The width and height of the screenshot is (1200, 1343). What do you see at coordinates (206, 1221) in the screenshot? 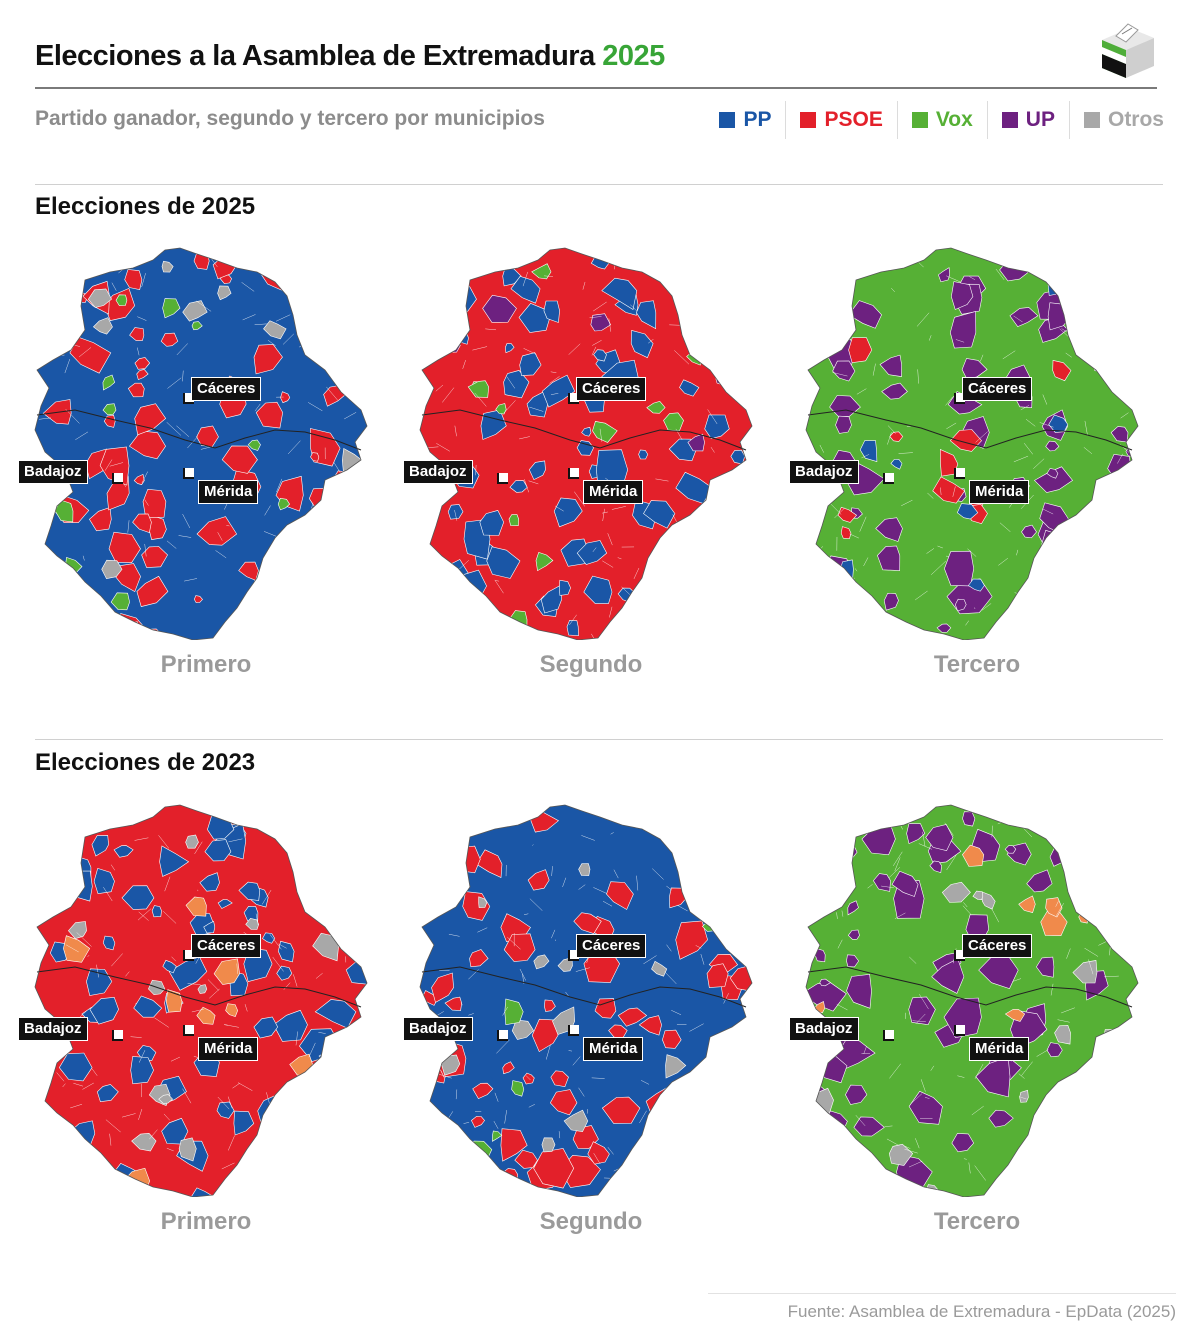
I see `map-caption: Primero` at bounding box center [206, 1221].